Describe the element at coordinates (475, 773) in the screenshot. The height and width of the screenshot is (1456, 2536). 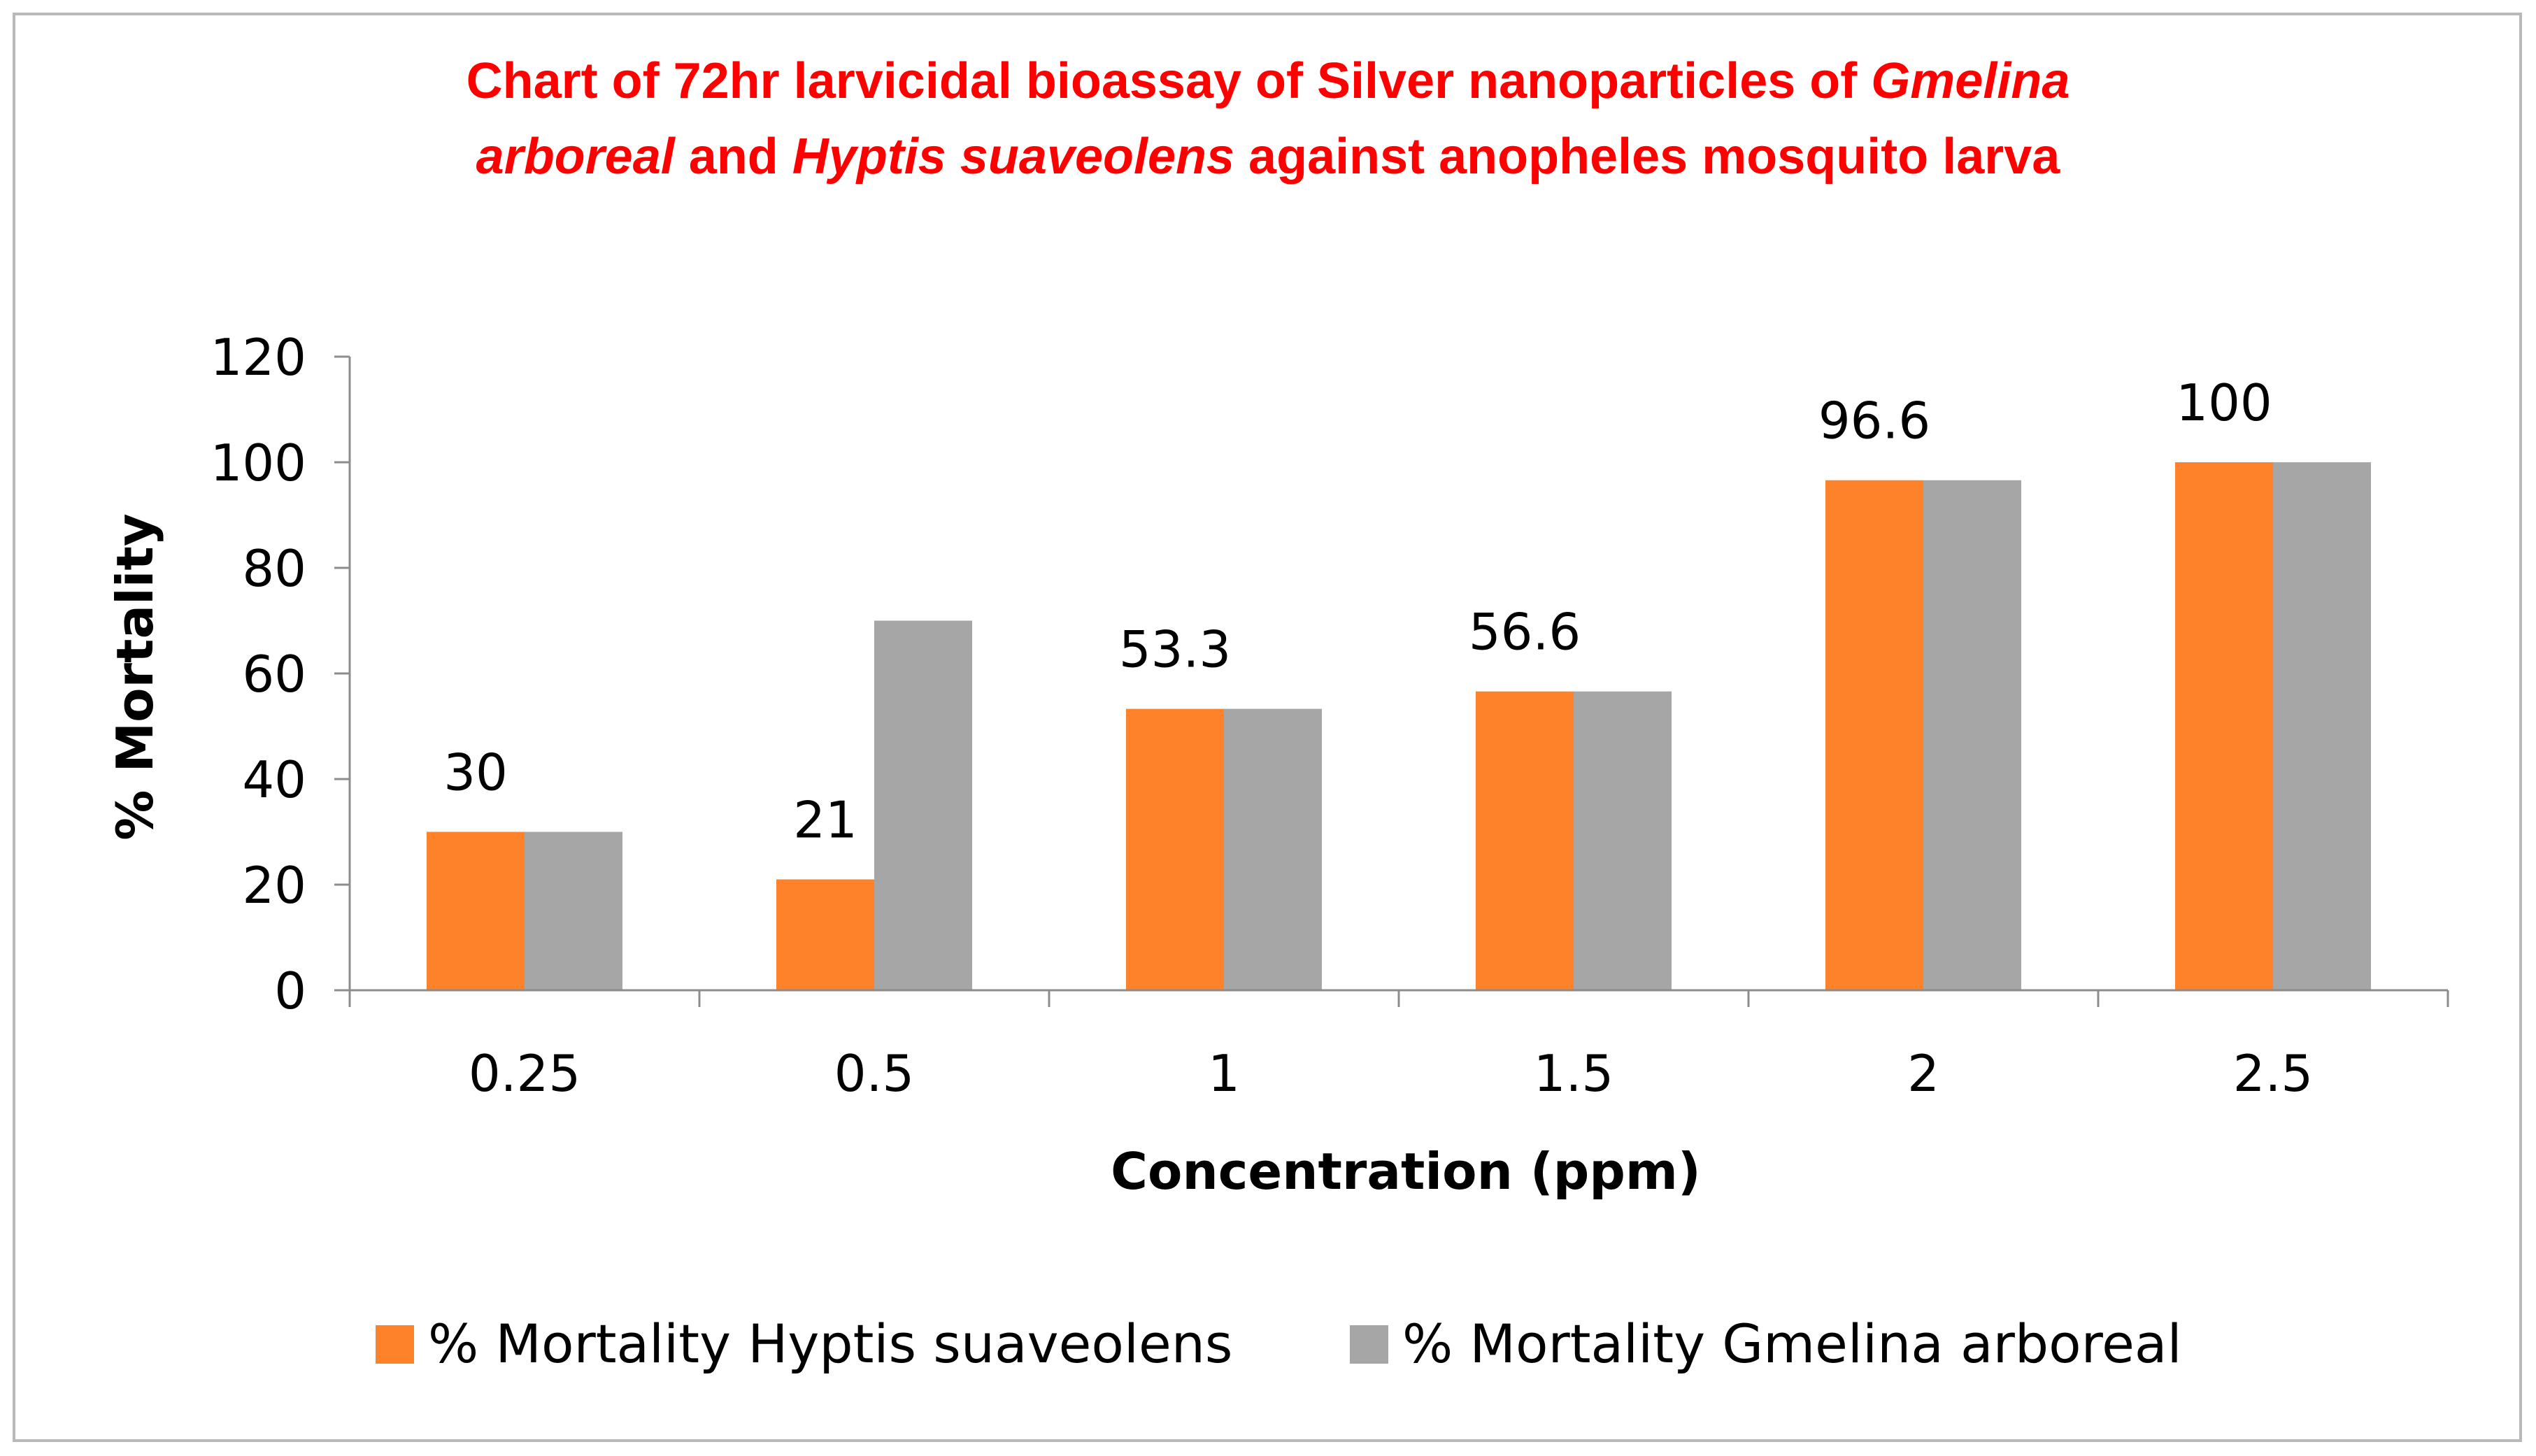
I see `data-label: 30` at that location.